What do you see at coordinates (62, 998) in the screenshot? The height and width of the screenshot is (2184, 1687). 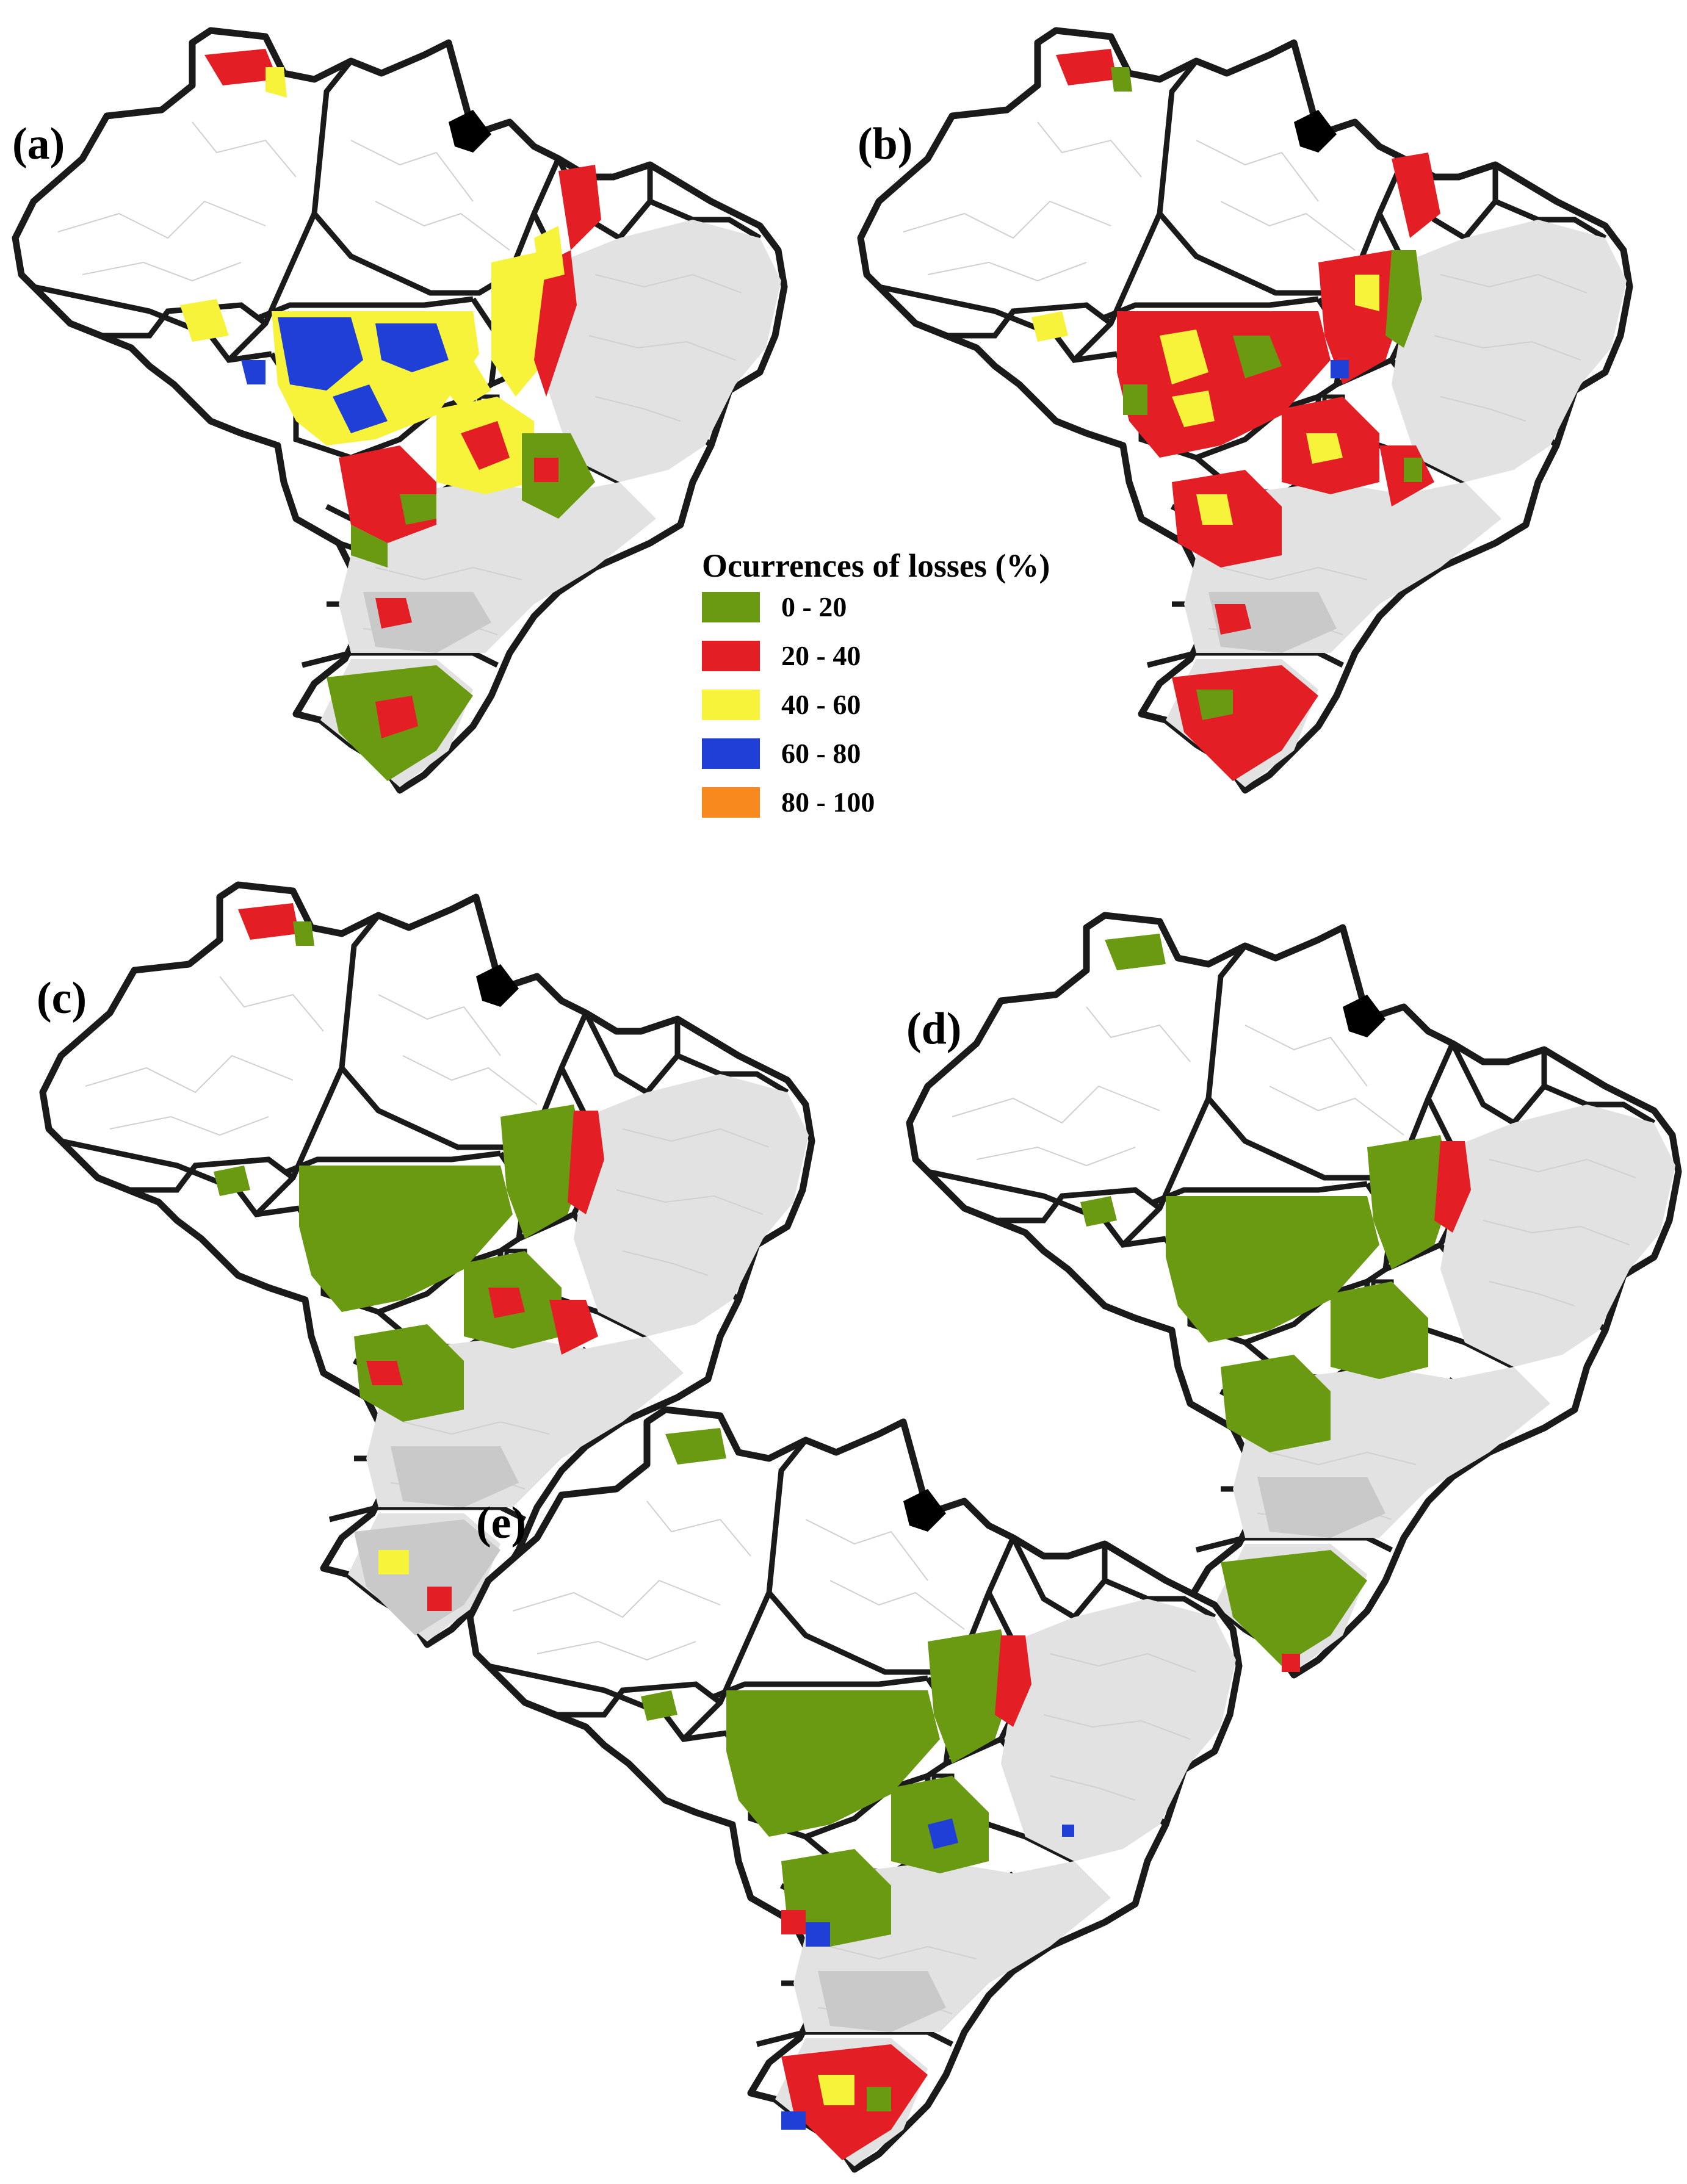 I see `panel-label-c: (c)` at bounding box center [62, 998].